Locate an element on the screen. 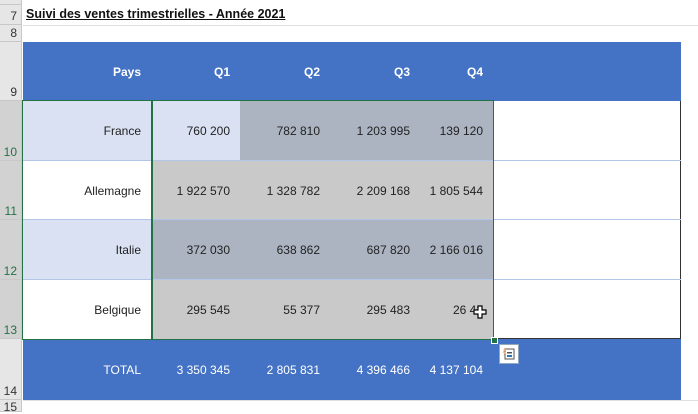  cell-allemagne-q1: 1 922 570 is located at coordinates (195, 190).